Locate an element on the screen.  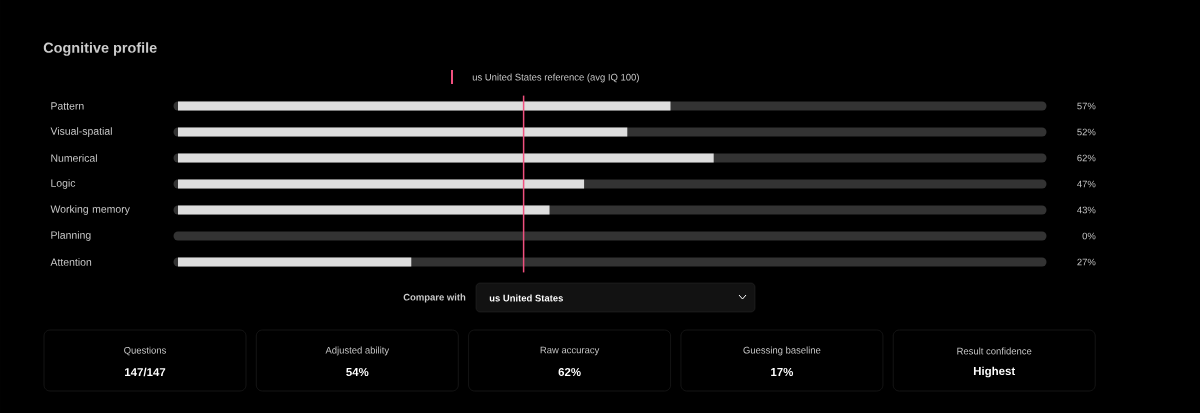
text: Highest is located at coordinates (994, 372).